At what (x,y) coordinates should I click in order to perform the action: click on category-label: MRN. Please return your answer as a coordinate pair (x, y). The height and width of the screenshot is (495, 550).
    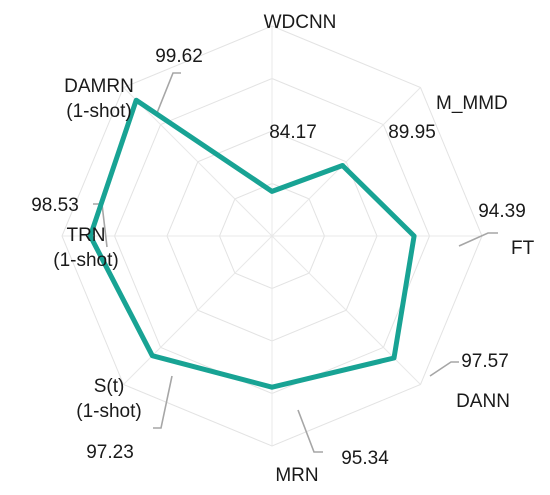
    Looking at the image, I should click on (296, 475).